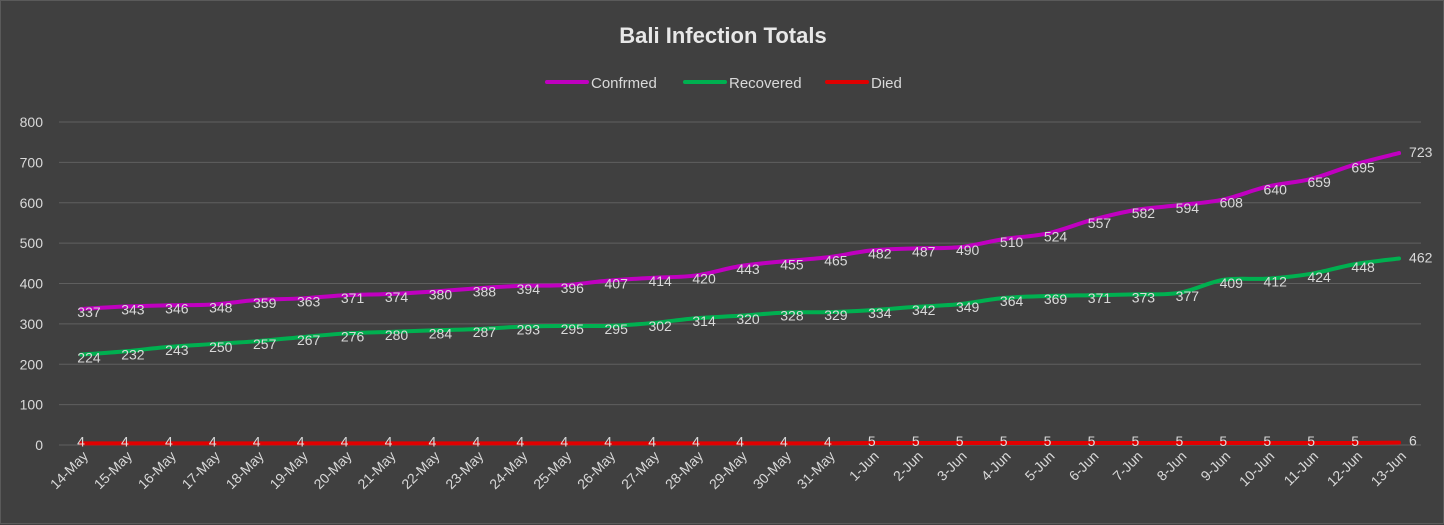 The image size is (1444, 525). What do you see at coordinates (1363, 267) in the screenshot?
I see `data-label-recovered: 448` at bounding box center [1363, 267].